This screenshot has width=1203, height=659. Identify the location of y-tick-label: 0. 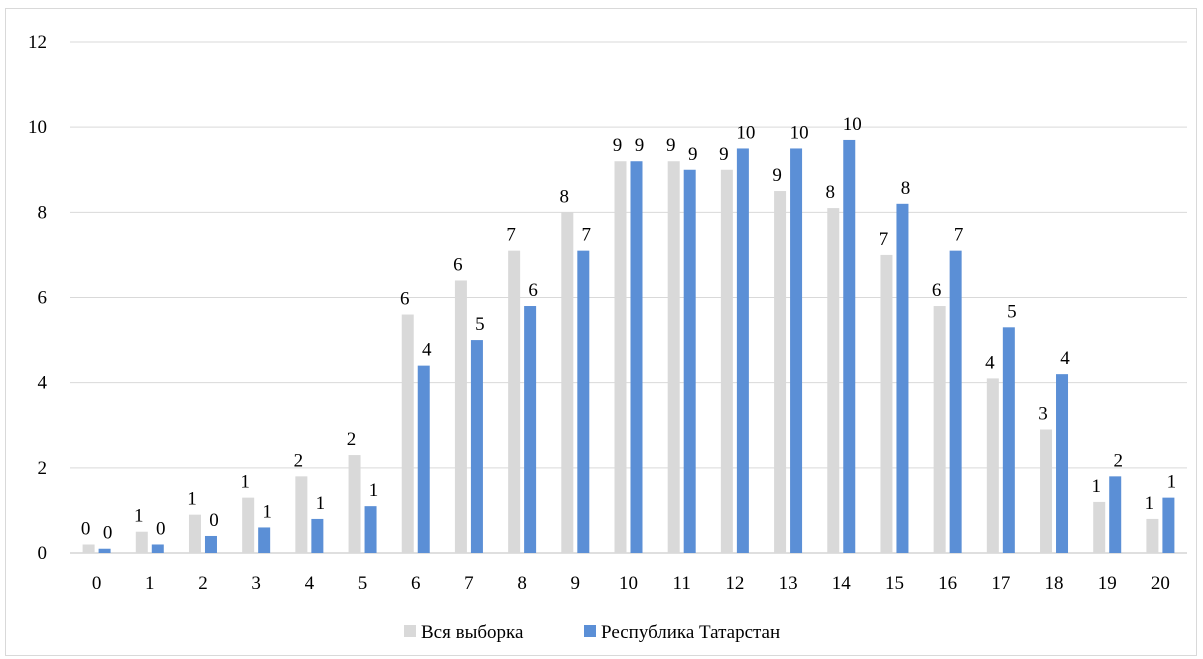
(43, 553).